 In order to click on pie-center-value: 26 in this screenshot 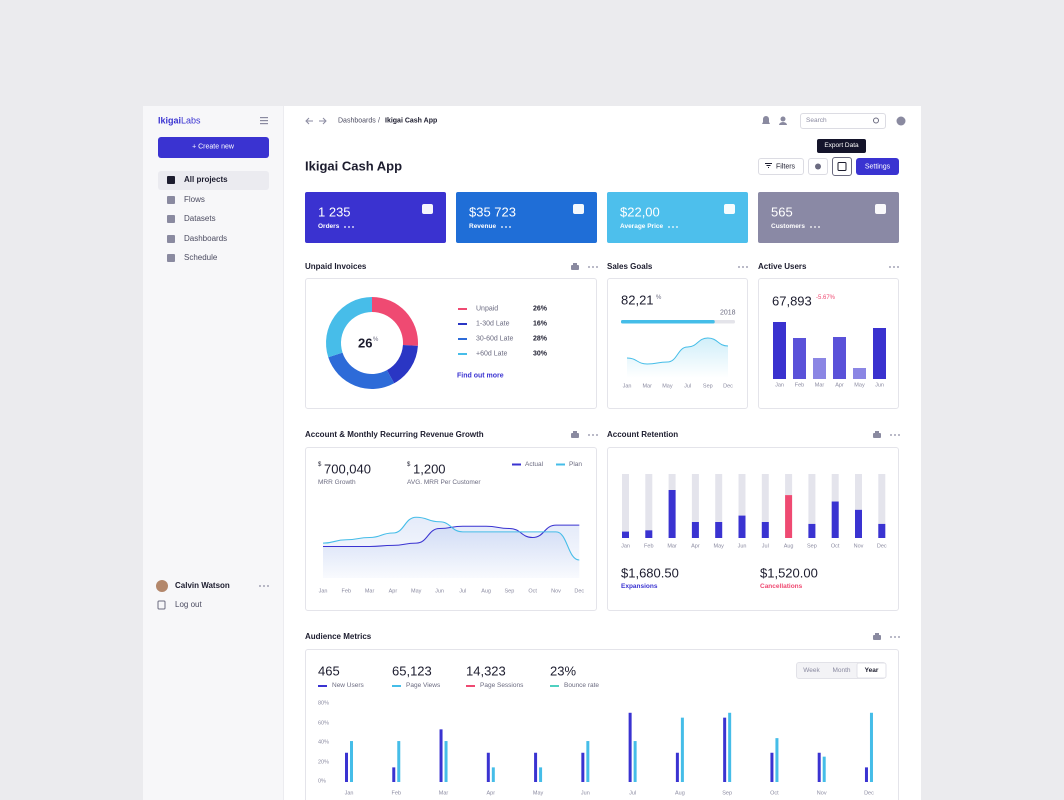, I will do `click(365, 343)`.